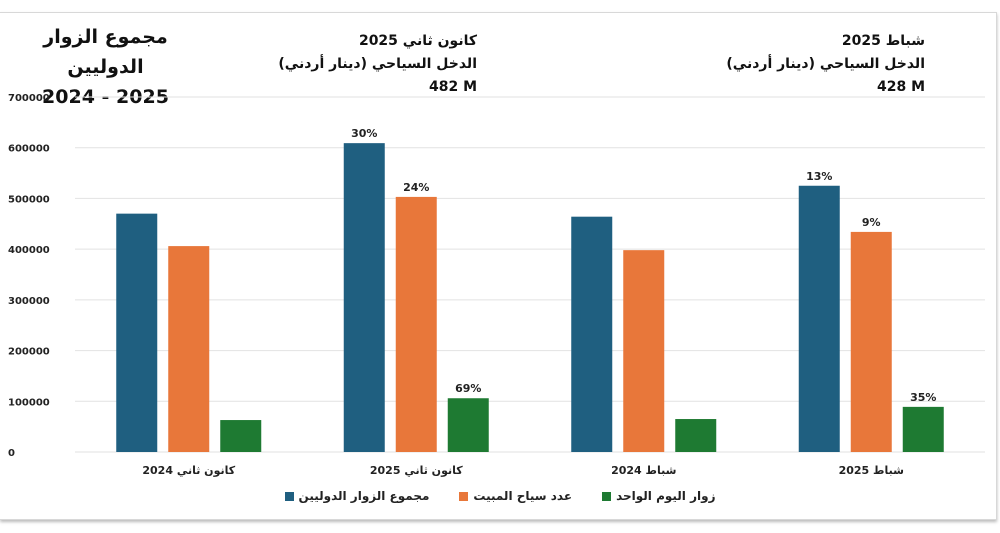  I want to click on legend-item: مجموع الزوار الدوليين, so click(357, 496).